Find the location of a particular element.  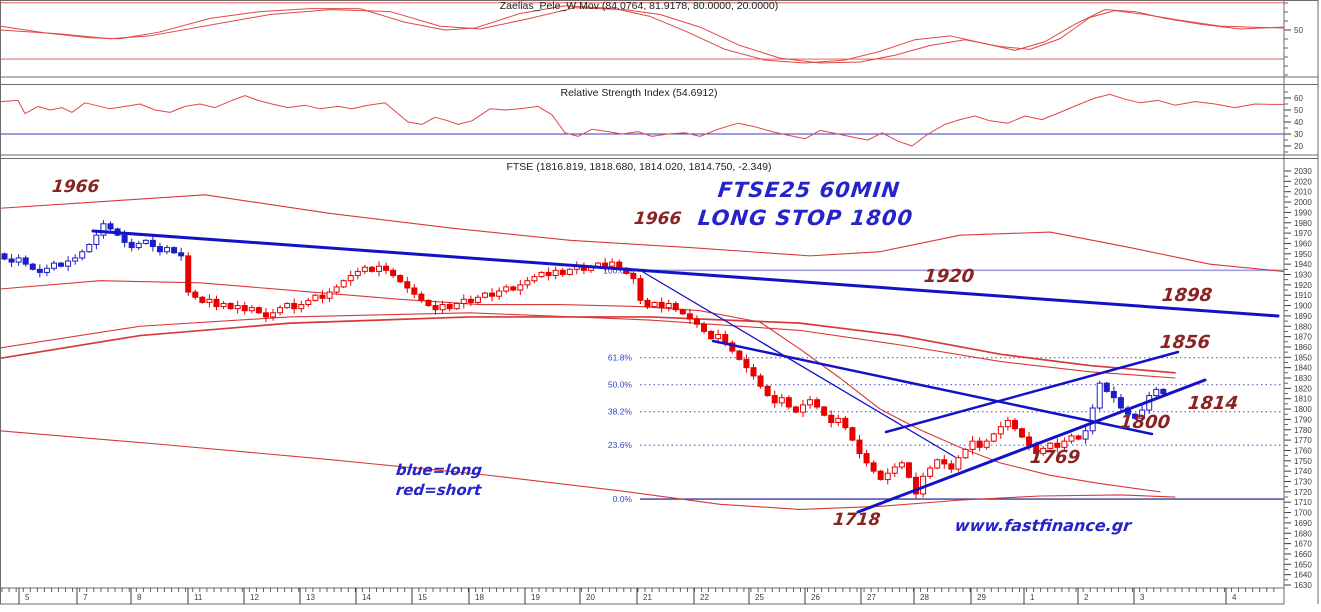

svg-text: 1750 is located at coordinates (1303, 461).